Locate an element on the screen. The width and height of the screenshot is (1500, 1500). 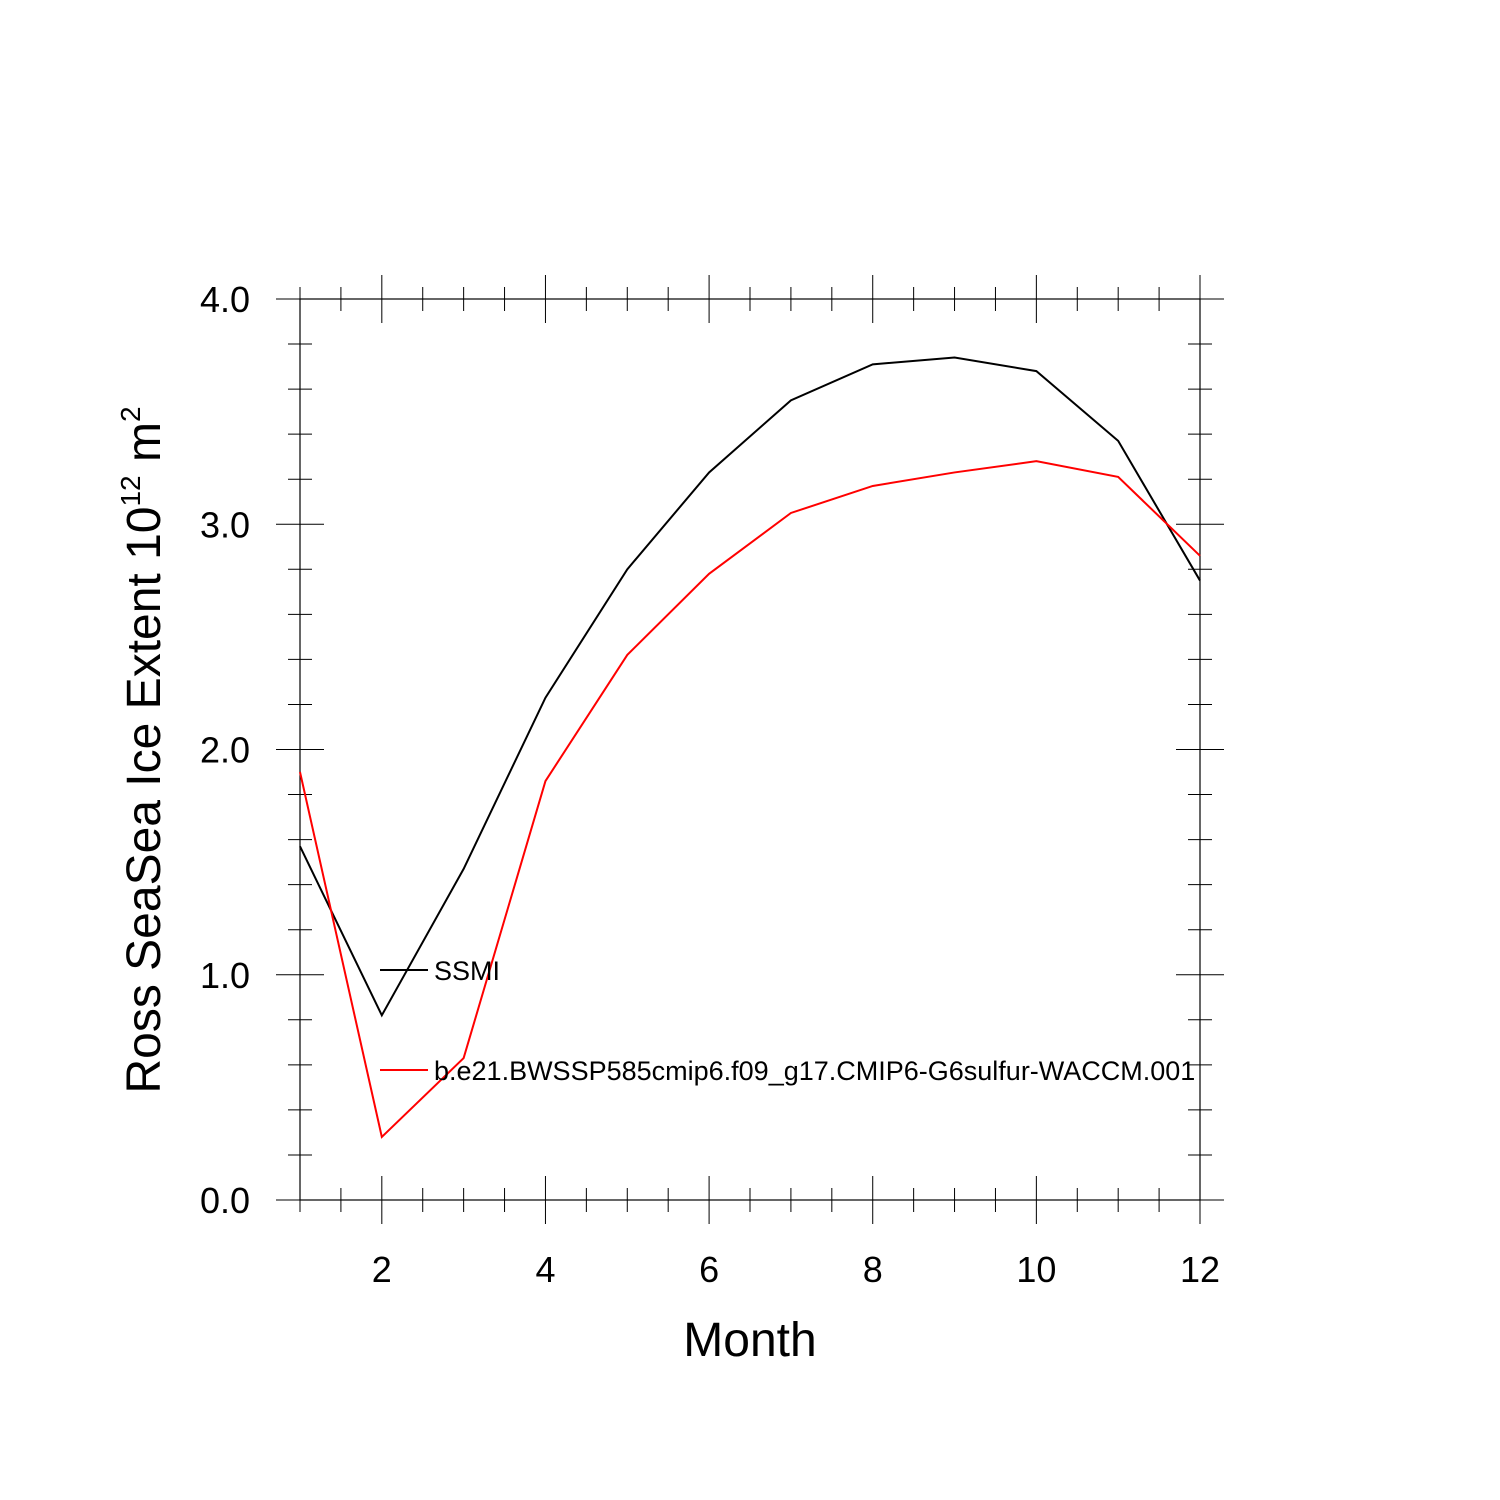
y-tick-label: 0.0 is located at coordinates (225, 1200).